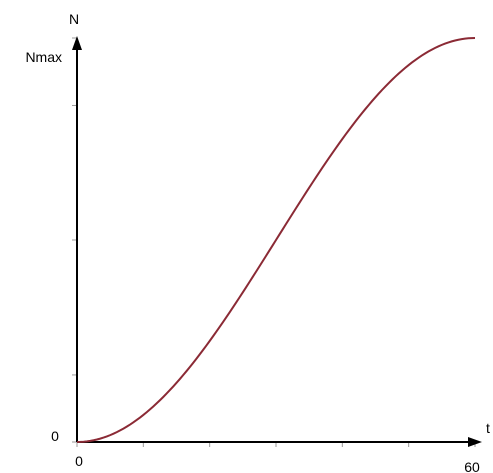 The image size is (493, 473). I want to click on x-axis-label: t, so click(488, 428).